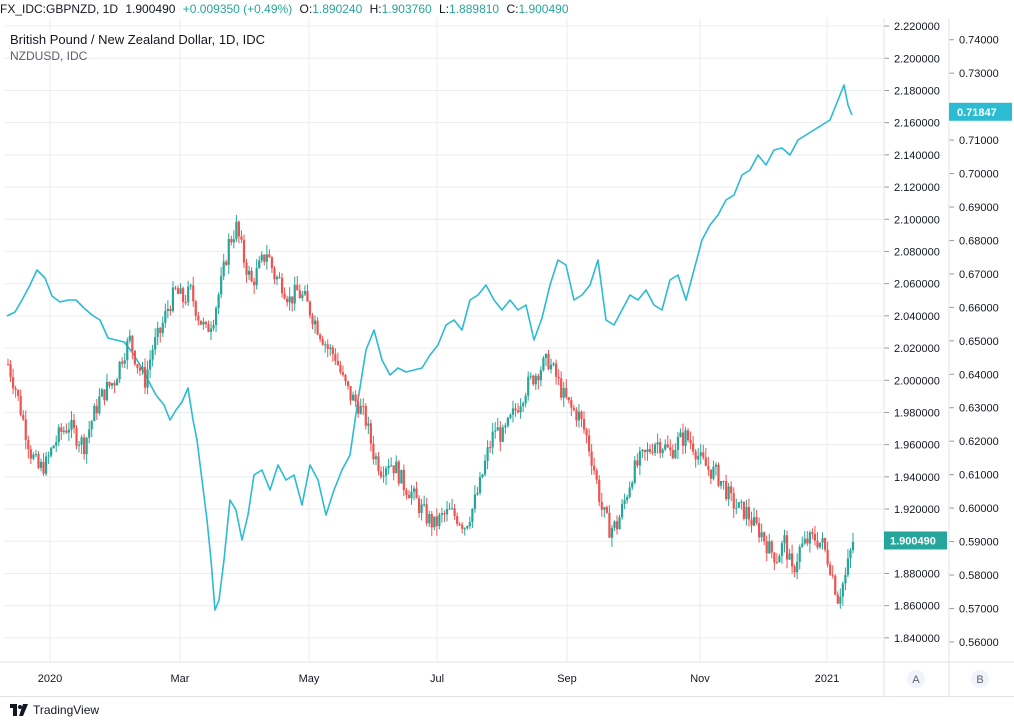  I want to click on right-axis-tick-label: 0.62000, so click(979, 442).